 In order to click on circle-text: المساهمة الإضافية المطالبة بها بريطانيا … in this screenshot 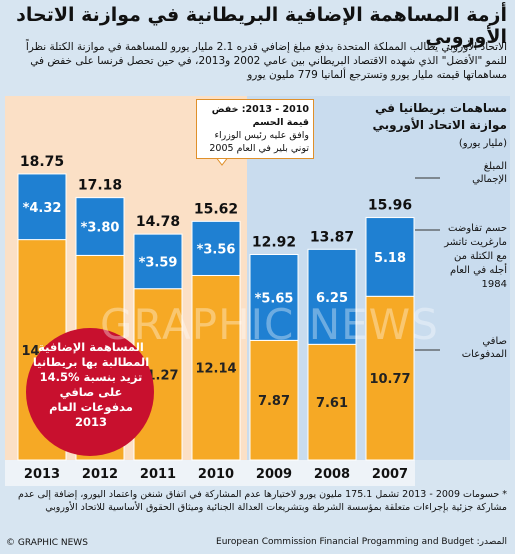, I will do `click(91, 384)`.